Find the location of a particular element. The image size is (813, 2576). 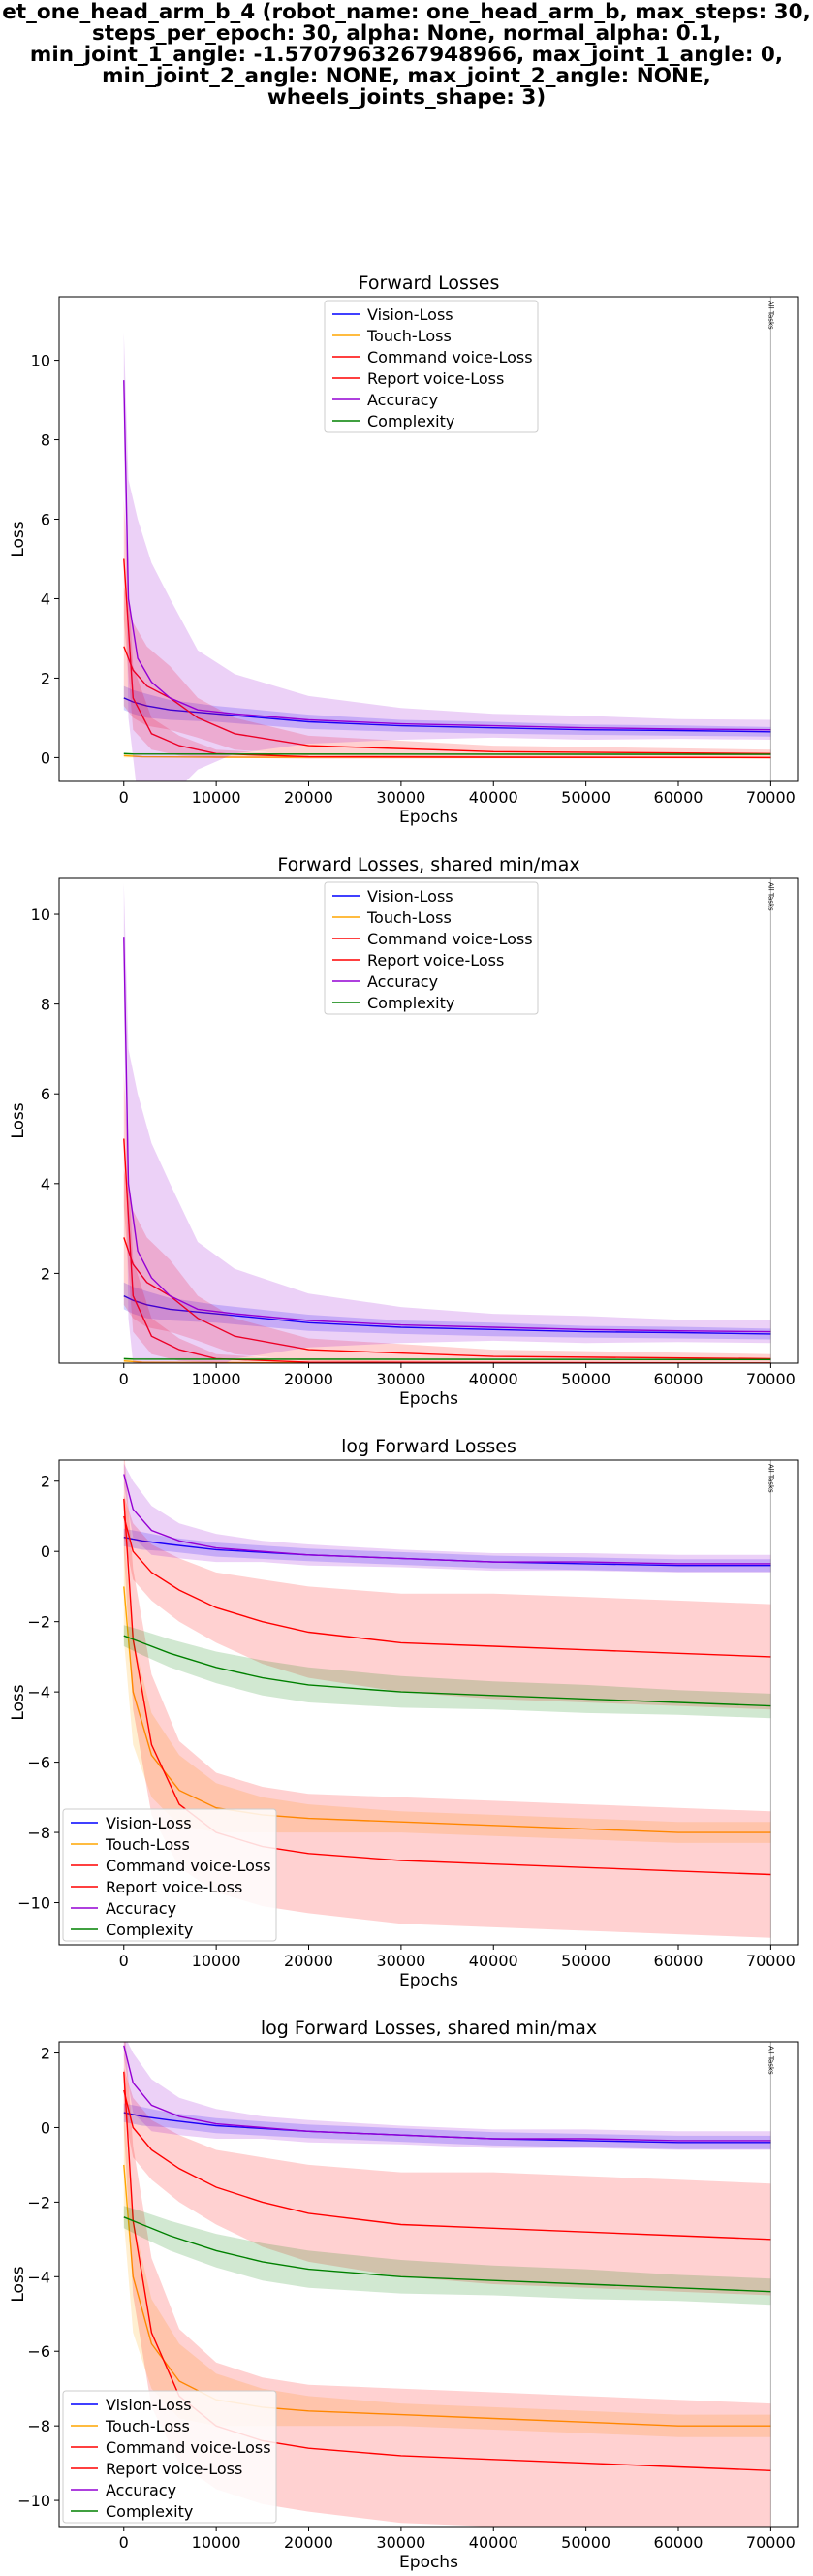

plot-area is located at coordinates (447, 1699).